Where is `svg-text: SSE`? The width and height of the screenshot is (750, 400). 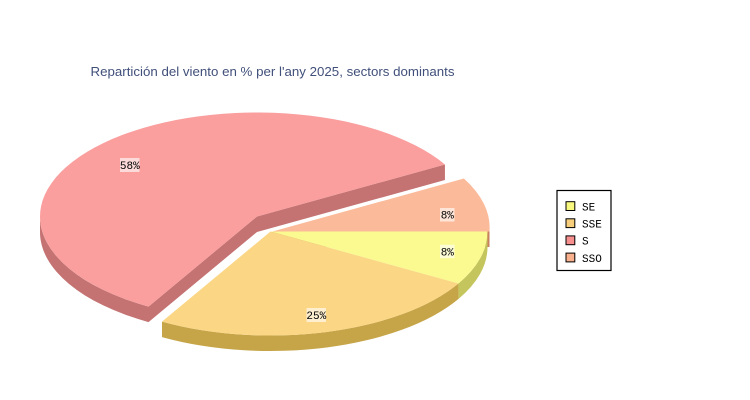
svg-text: SSE is located at coordinates (592, 226).